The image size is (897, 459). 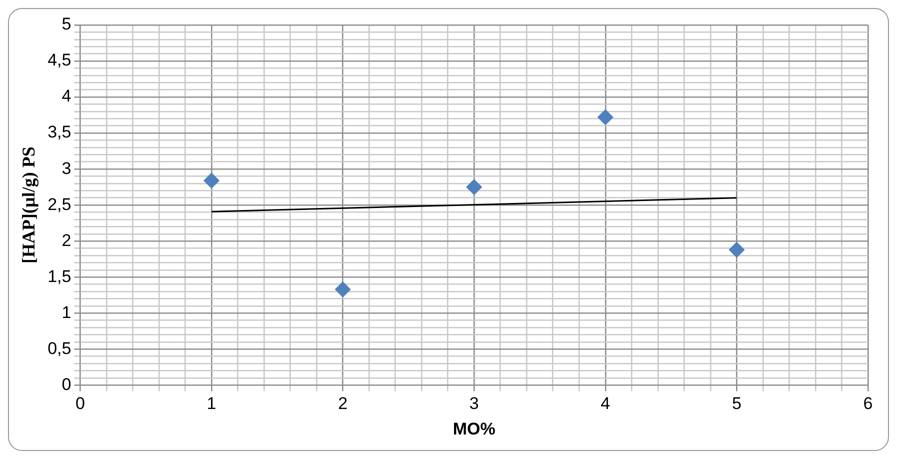 I want to click on y-tick-label: 1, so click(x=67, y=312).